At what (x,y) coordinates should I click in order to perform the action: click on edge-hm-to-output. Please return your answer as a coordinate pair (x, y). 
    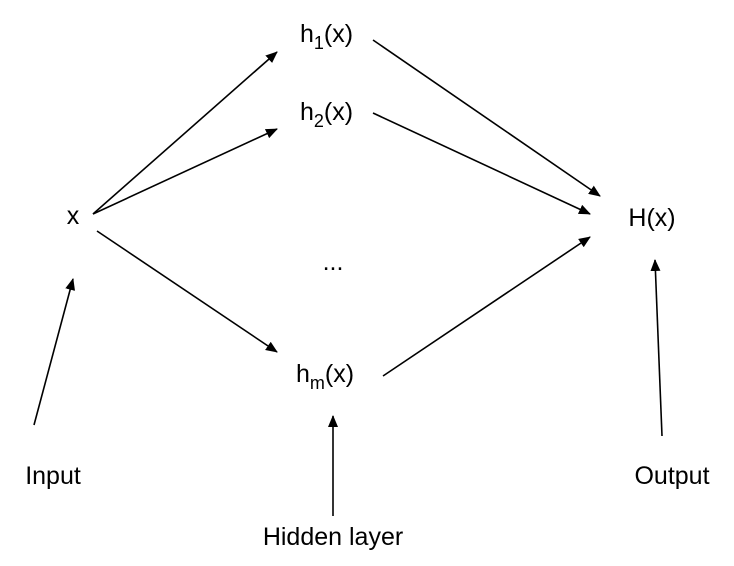
    Looking at the image, I should click on (486, 306).